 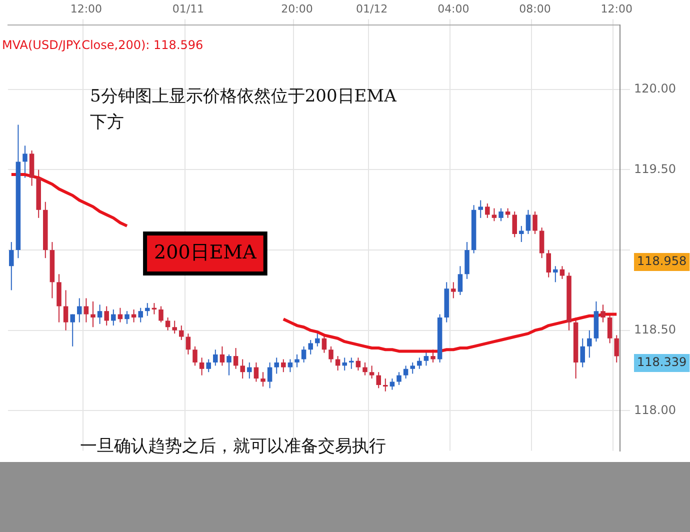 I want to click on y-tick-label: 119.50, so click(x=655, y=169).